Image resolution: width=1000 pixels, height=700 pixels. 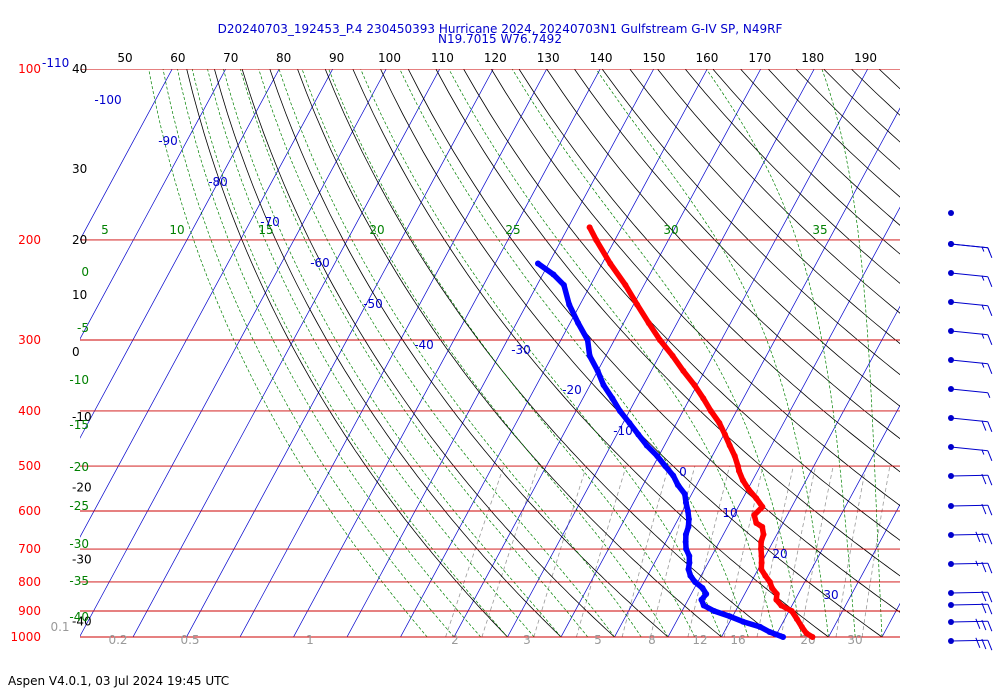 I want to click on isotherm-label: -50, so click(x=373, y=304).